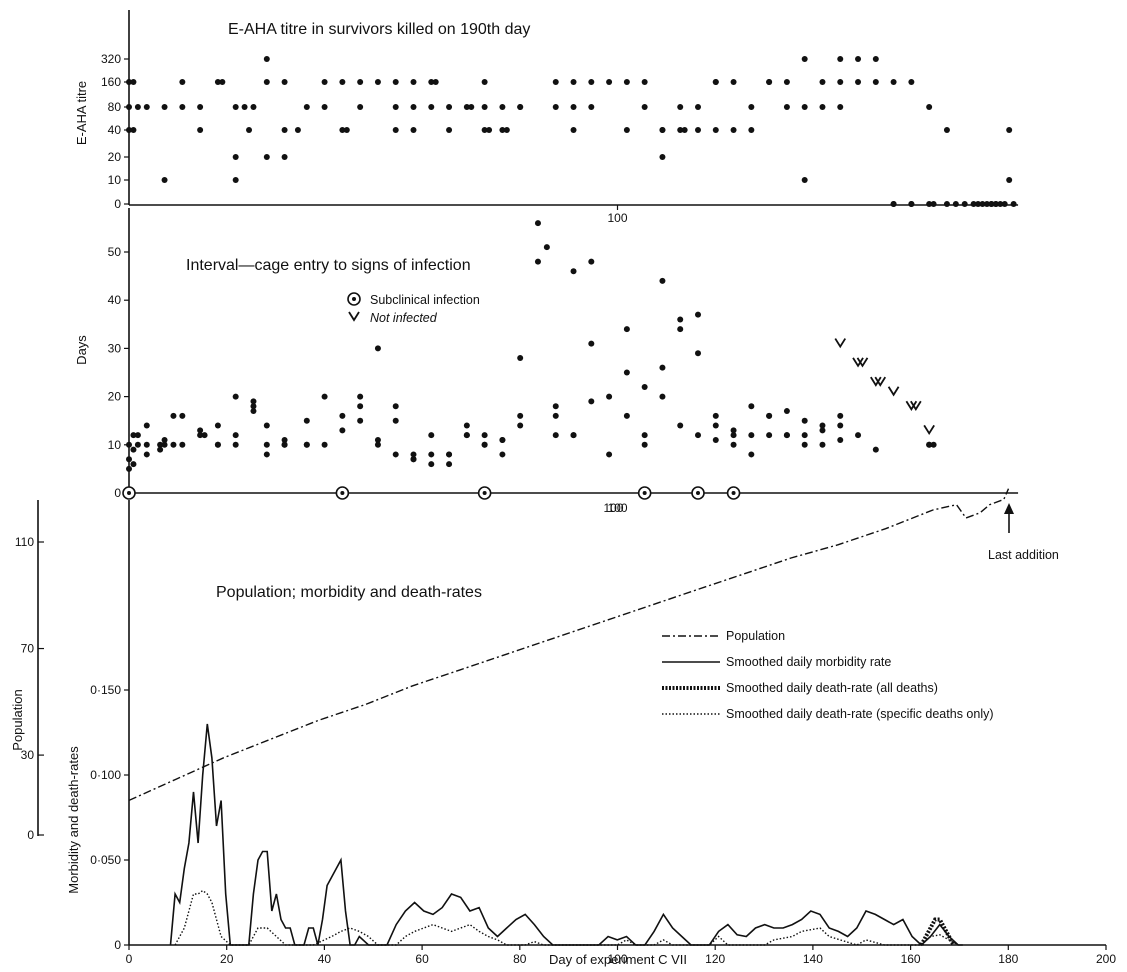 Image resolution: width=1127 pixels, height=972 pixels. I want to click on last-addition-annotation: Last addition, so click(1023, 532).